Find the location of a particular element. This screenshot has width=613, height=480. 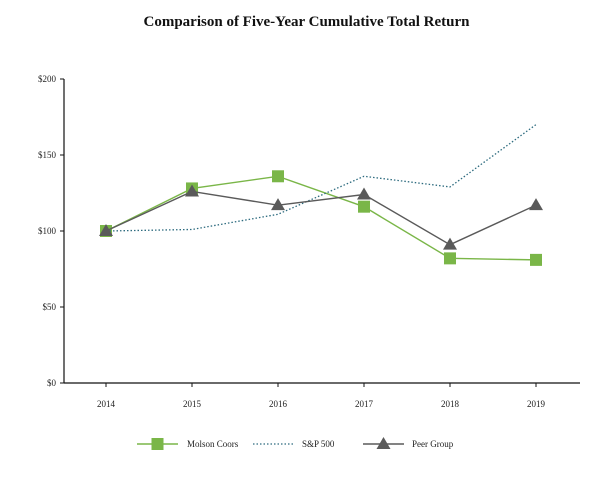

y-tick-label: $0 is located at coordinates (52, 383).